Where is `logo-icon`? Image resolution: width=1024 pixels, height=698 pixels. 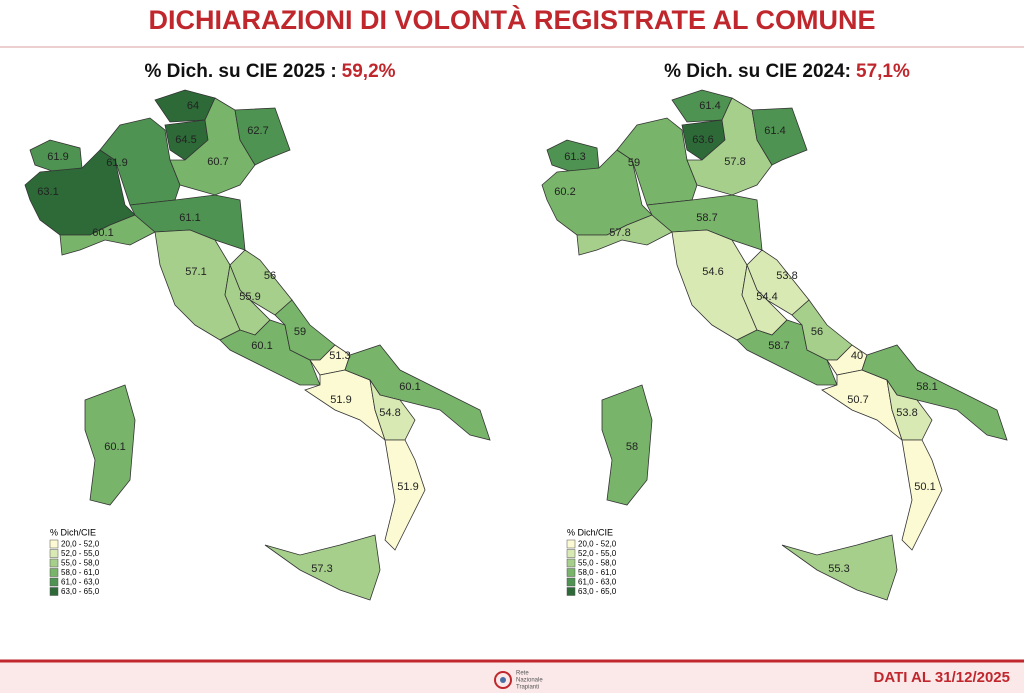 logo-icon is located at coordinates (503, 680).